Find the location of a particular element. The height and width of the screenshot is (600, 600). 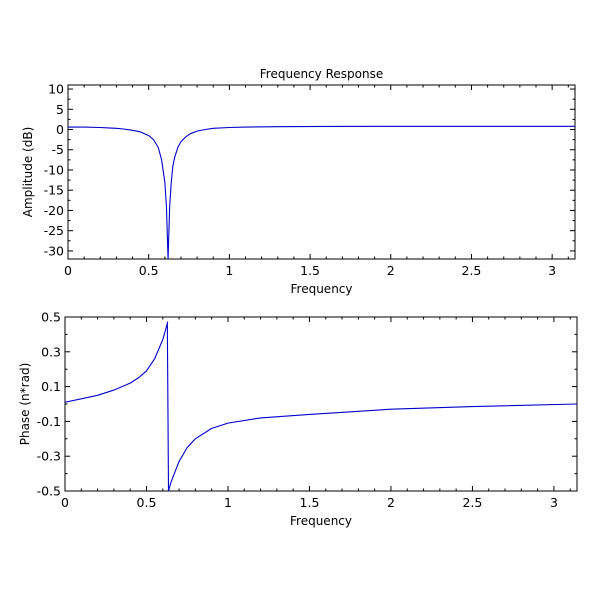

y-tick-label: 0.1 is located at coordinates (51, 386).